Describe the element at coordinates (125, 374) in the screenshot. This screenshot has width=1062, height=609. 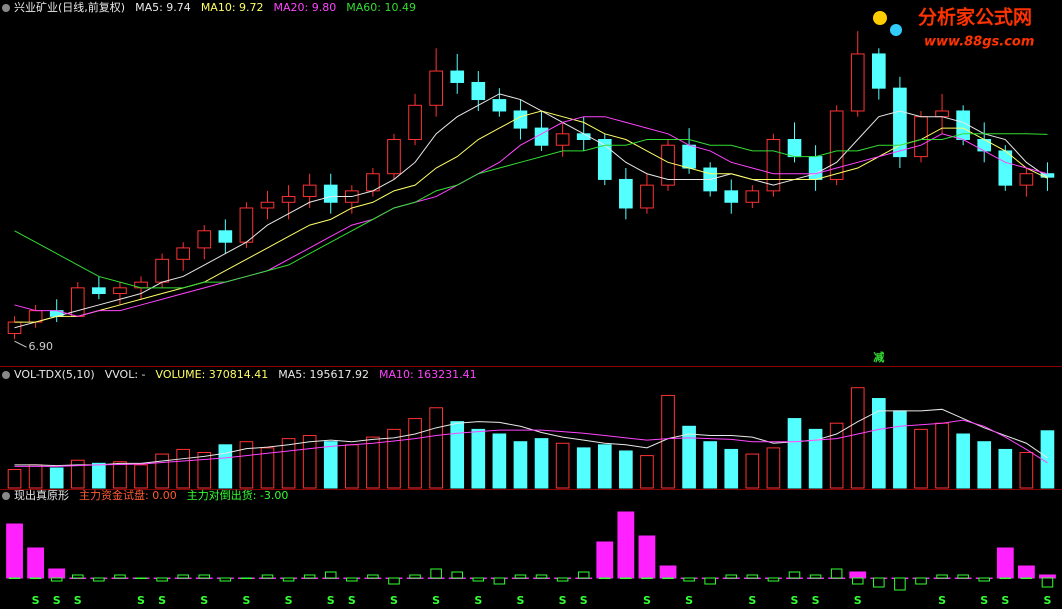
I see `legend-entry: VVOL: -` at that location.